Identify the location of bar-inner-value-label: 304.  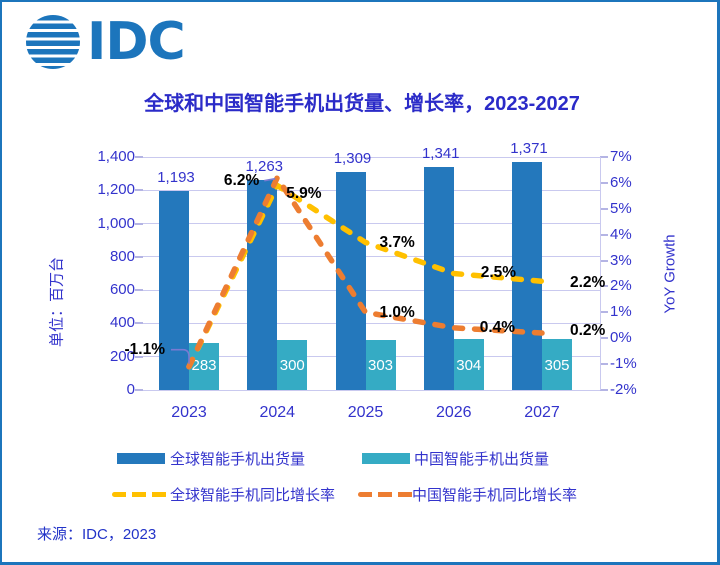
(469, 365).